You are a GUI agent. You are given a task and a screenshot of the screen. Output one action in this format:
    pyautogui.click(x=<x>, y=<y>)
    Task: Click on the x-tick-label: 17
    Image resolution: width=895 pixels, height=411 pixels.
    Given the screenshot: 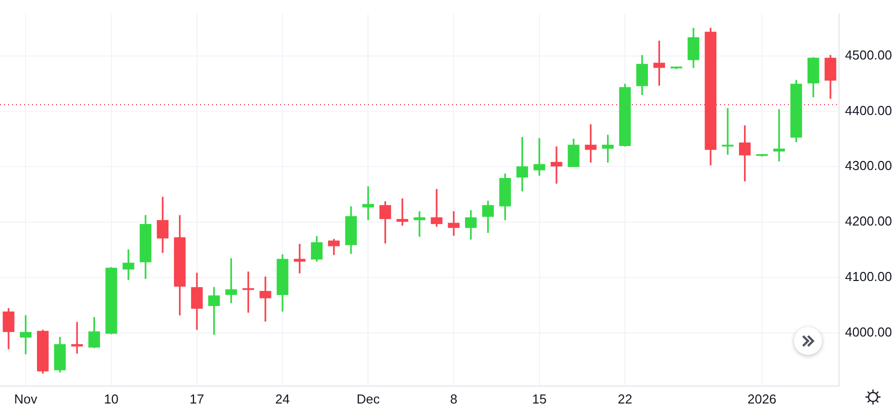 What is the action you would take?
    pyautogui.click(x=197, y=398)
    